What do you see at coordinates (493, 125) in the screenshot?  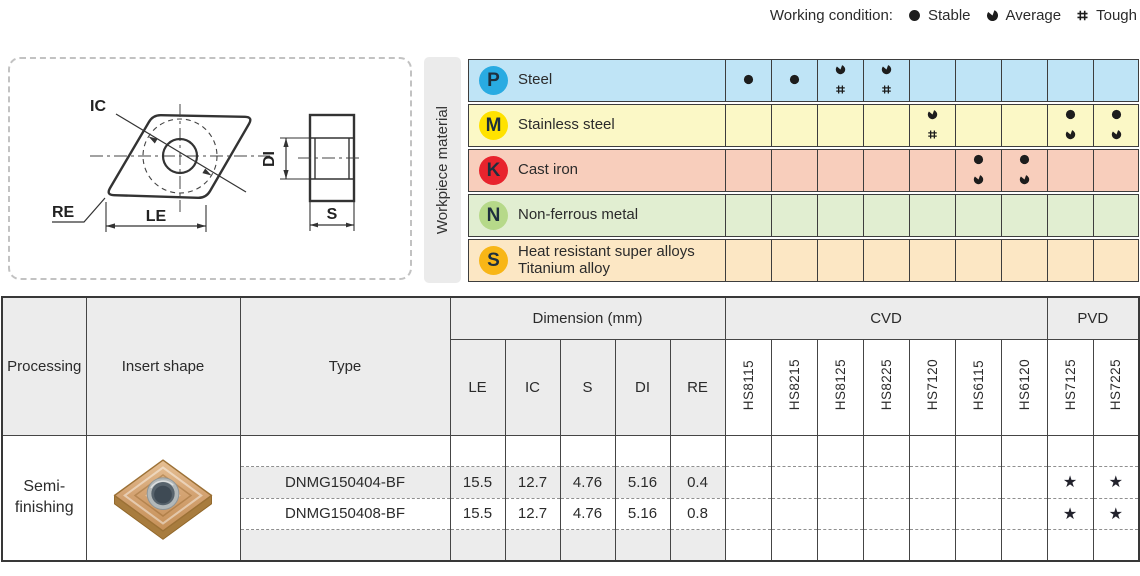 I see `material-badge-m: M` at bounding box center [493, 125].